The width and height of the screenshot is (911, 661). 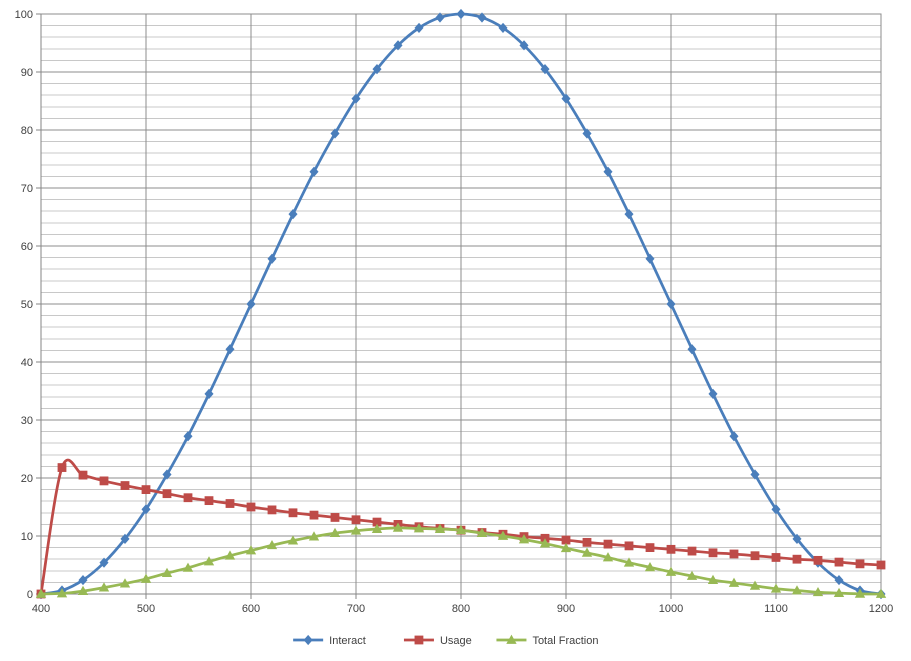 I want to click on x-tick-label: 1200, so click(x=881, y=609).